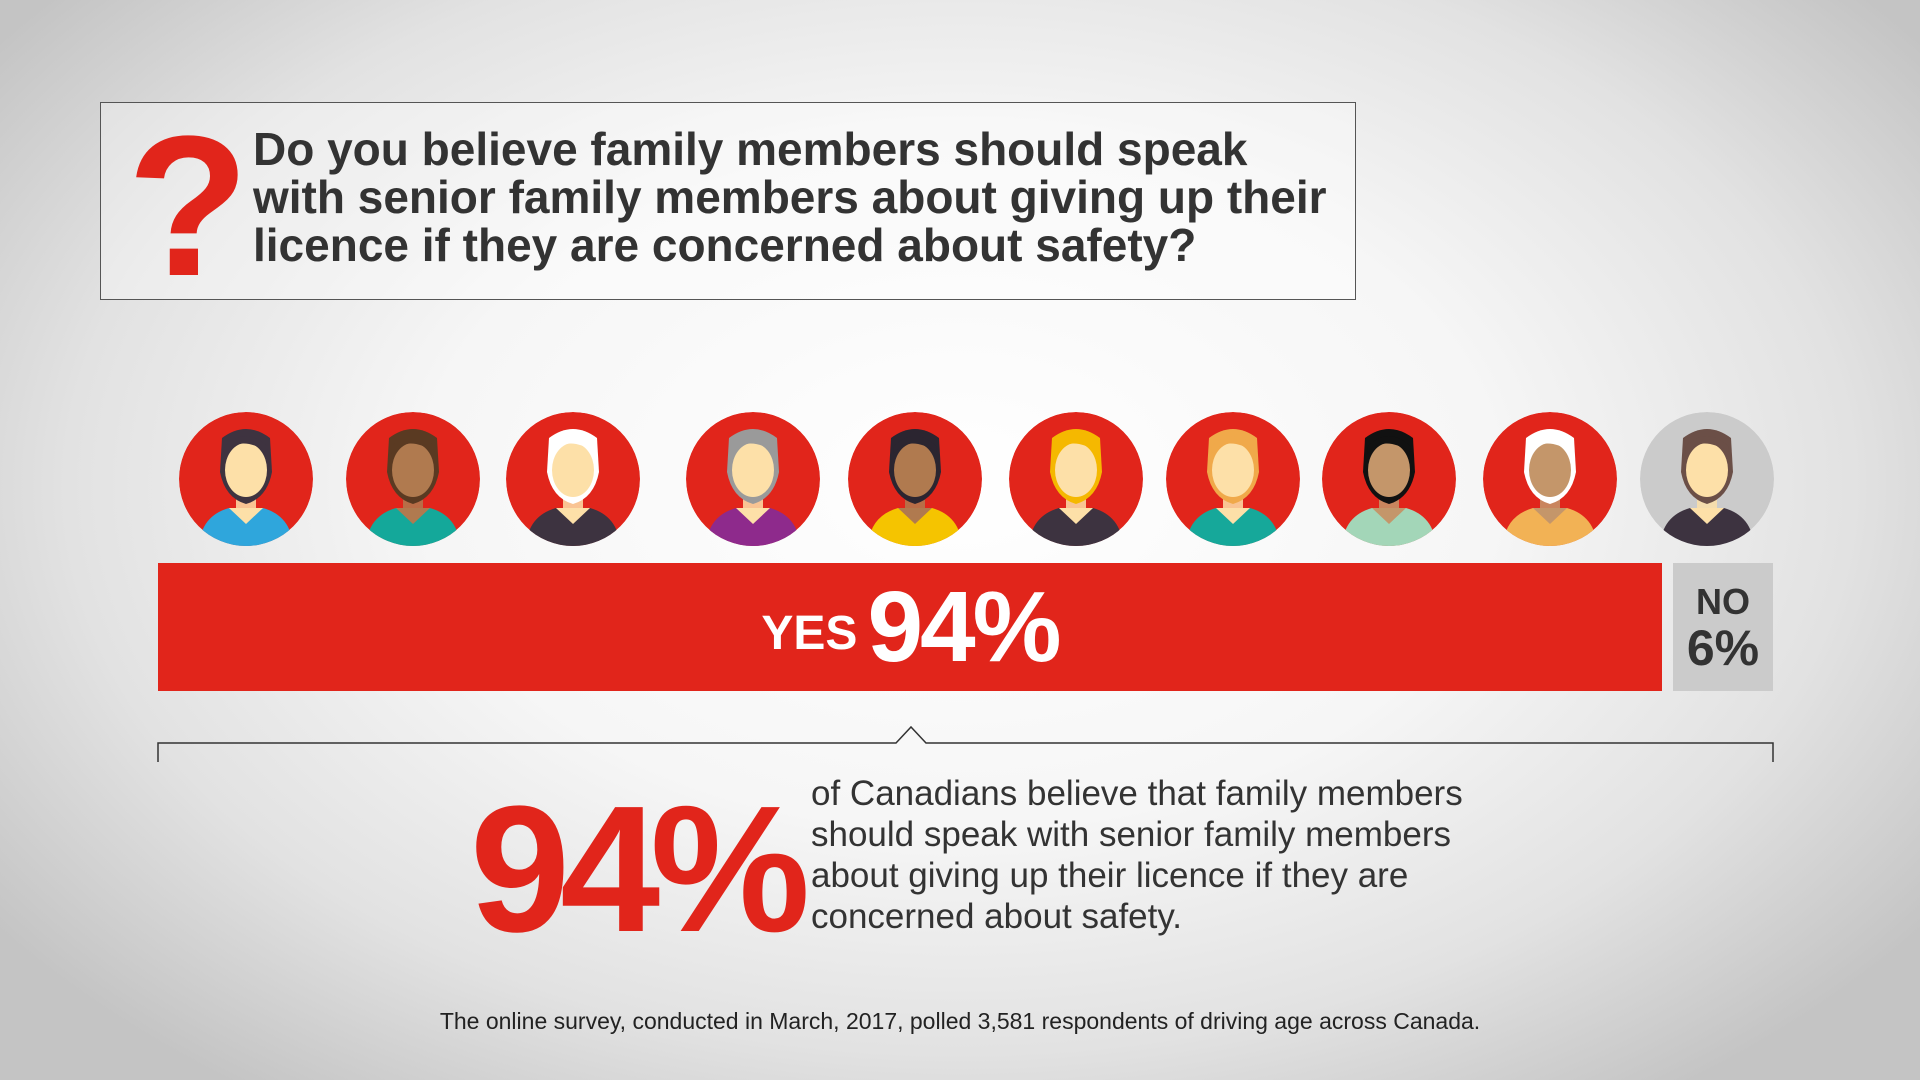 This screenshot has width=1920, height=1080. Describe the element at coordinates (640, 869) in the screenshot. I see `summary-percent: 94%` at that location.